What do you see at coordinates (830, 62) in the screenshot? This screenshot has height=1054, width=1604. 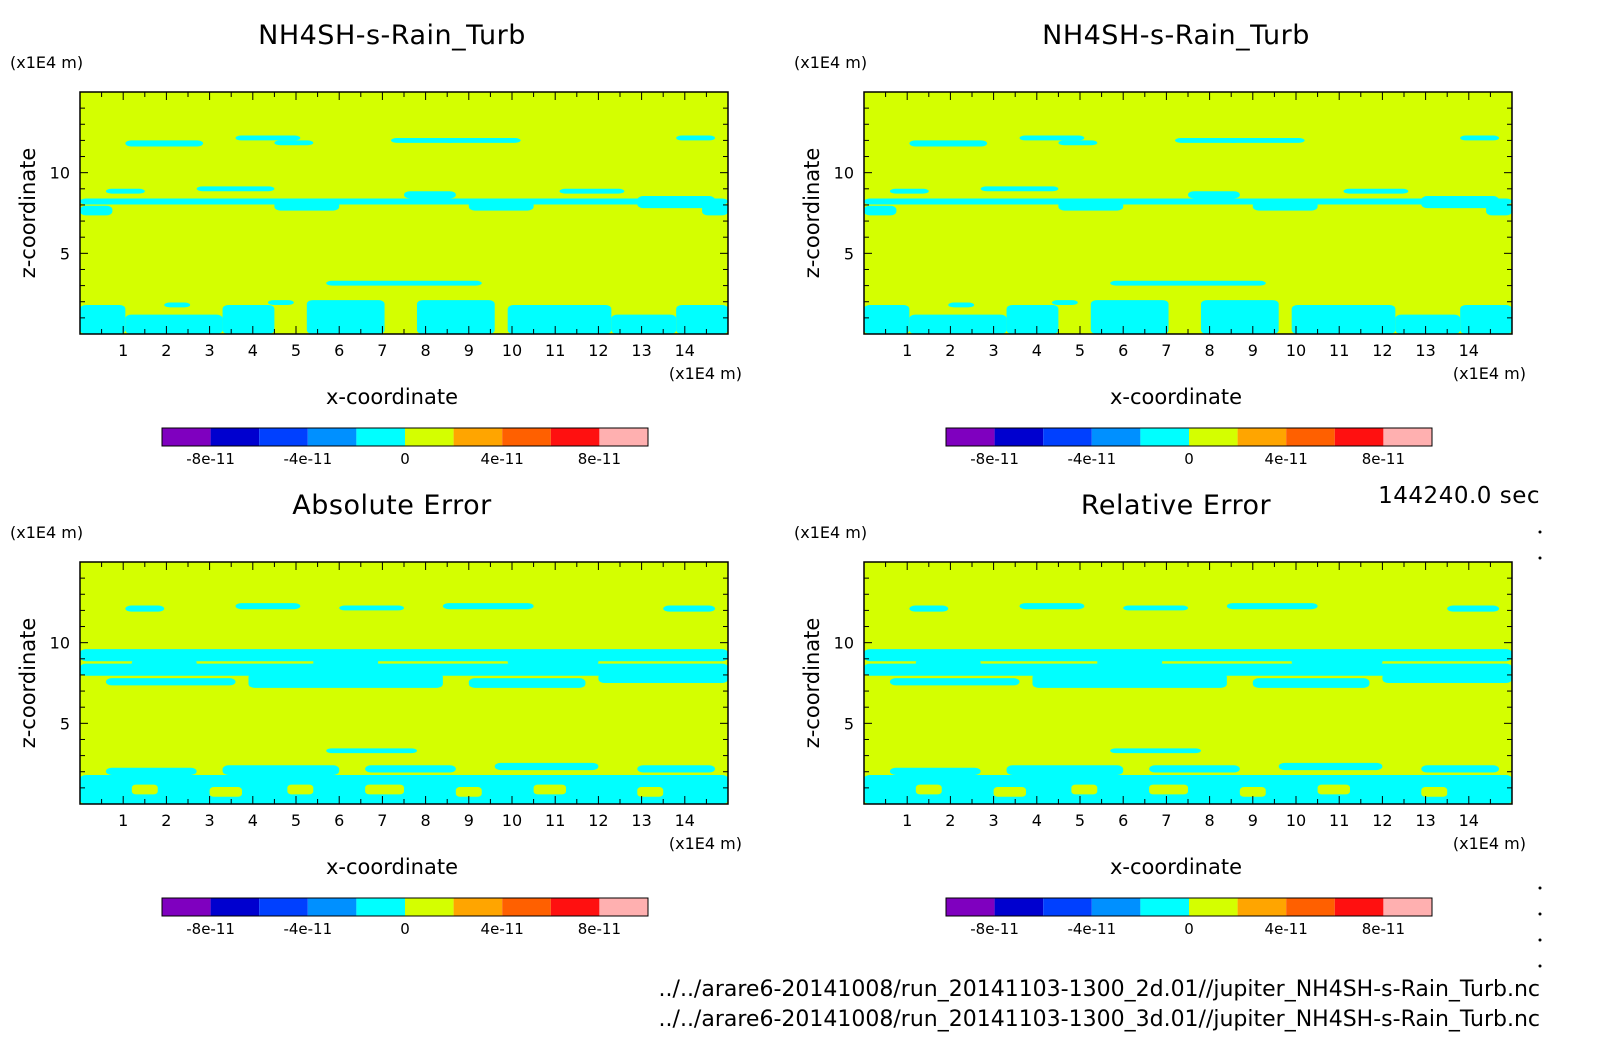 I see `y-unit-label: (x1E4 m)` at bounding box center [830, 62].